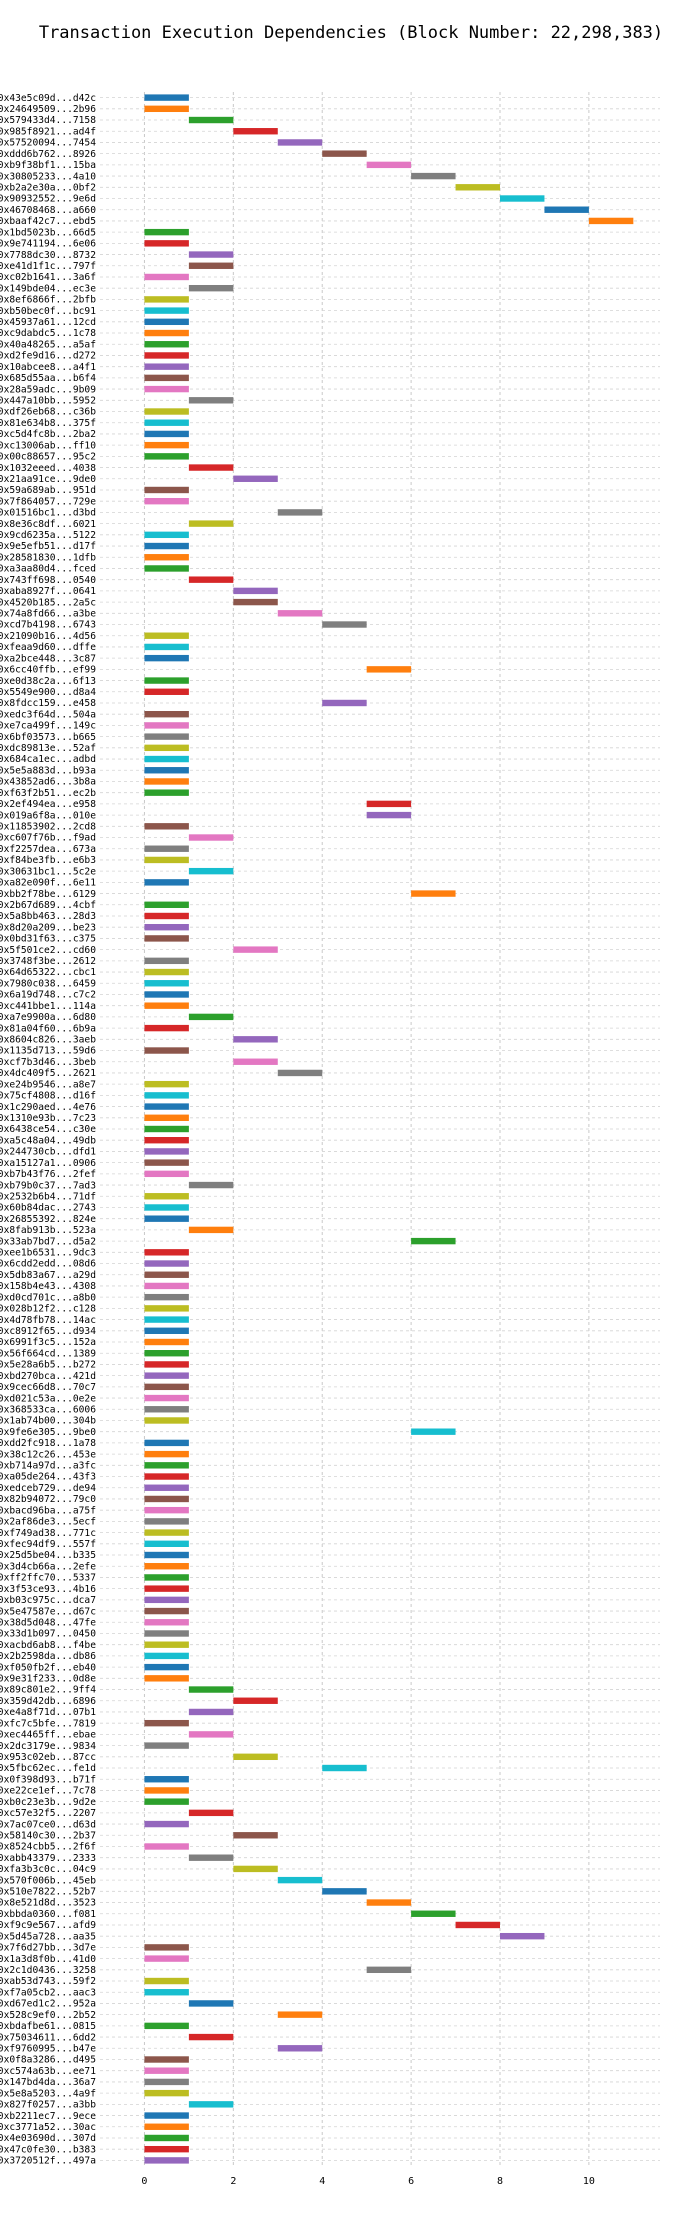  What do you see at coordinates (48, 569) in the screenshot?
I see `y-tick-label: 0xa3aa80d4...fced` at bounding box center [48, 569].